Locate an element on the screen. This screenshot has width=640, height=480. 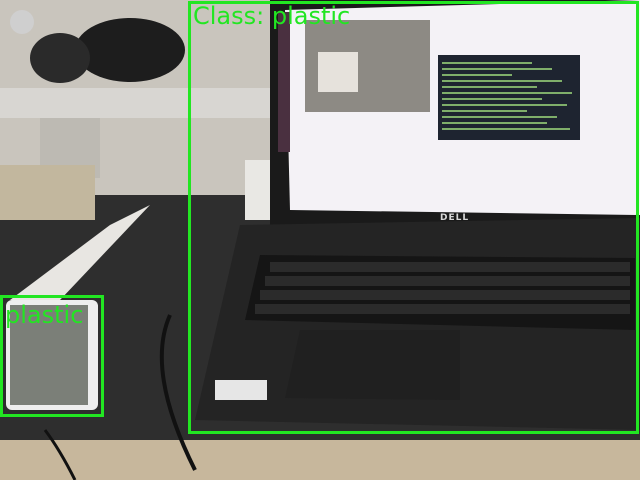
white-strip is located at coordinates (80, 252).